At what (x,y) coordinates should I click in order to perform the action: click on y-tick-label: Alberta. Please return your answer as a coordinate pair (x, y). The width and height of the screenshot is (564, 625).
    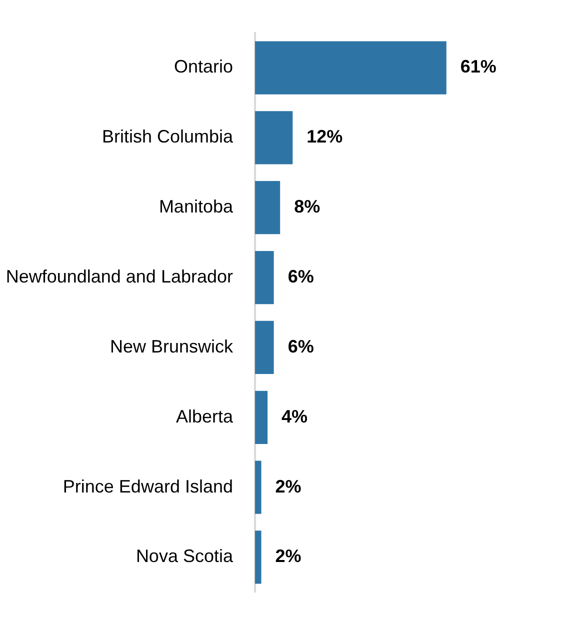
    Looking at the image, I should click on (205, 416).